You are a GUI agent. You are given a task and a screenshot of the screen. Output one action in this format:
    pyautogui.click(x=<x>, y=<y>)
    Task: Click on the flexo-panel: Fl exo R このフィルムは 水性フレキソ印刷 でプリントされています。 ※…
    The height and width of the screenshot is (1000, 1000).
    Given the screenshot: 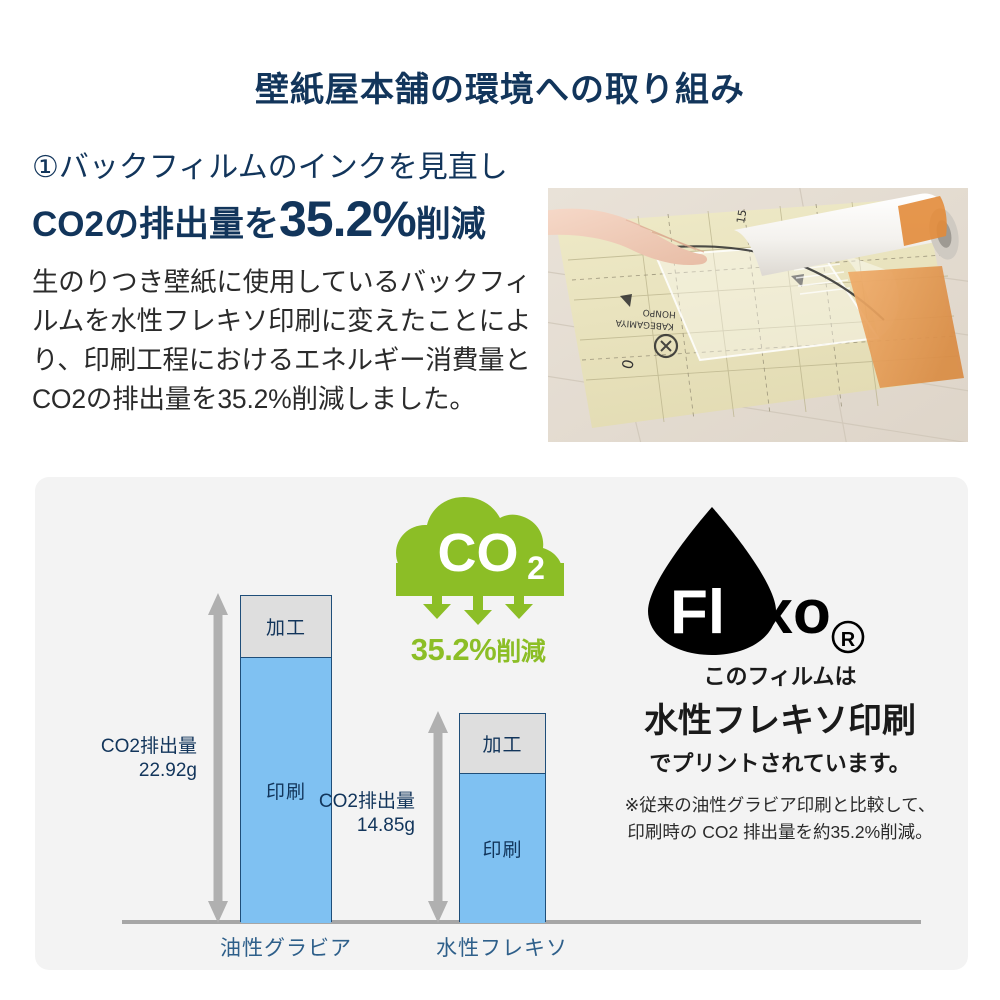 What is the action you would take?
    pyautogui.click(x=780, y=672)
    